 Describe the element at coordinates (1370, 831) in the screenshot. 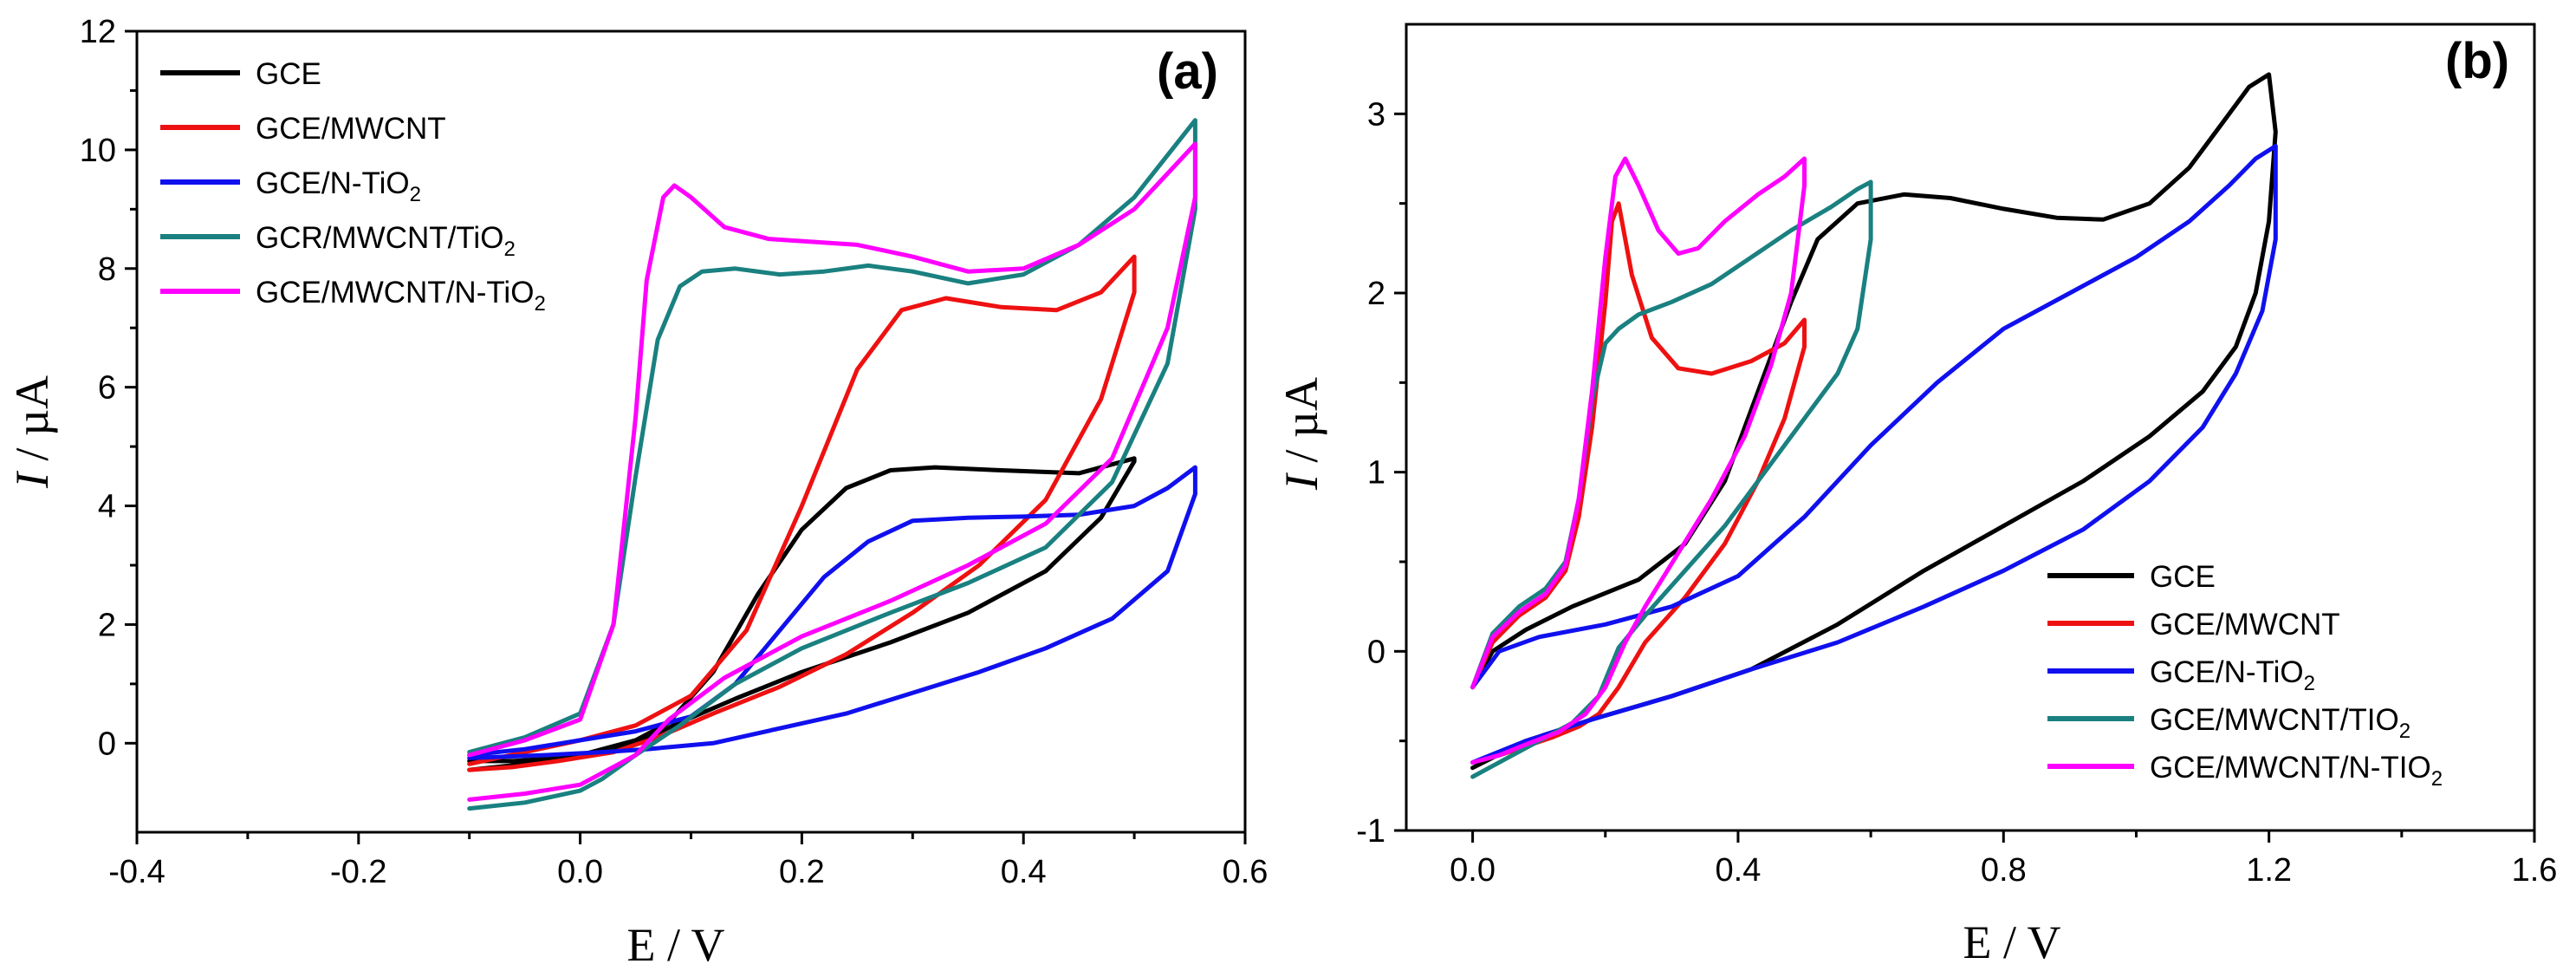

I see `y-tick-label: -1` at that location.